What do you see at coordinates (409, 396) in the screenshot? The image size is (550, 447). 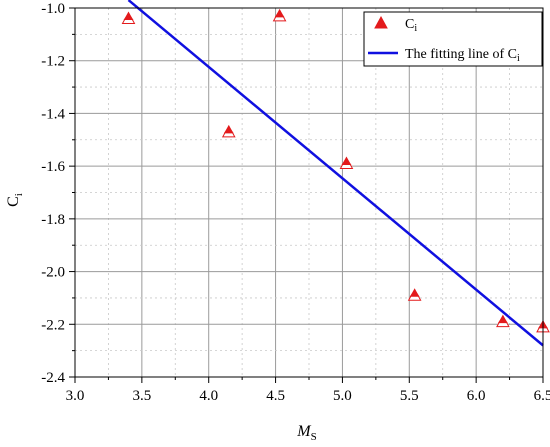 I see `x-tick-label: 5.5` at bounding box center [409, 396].